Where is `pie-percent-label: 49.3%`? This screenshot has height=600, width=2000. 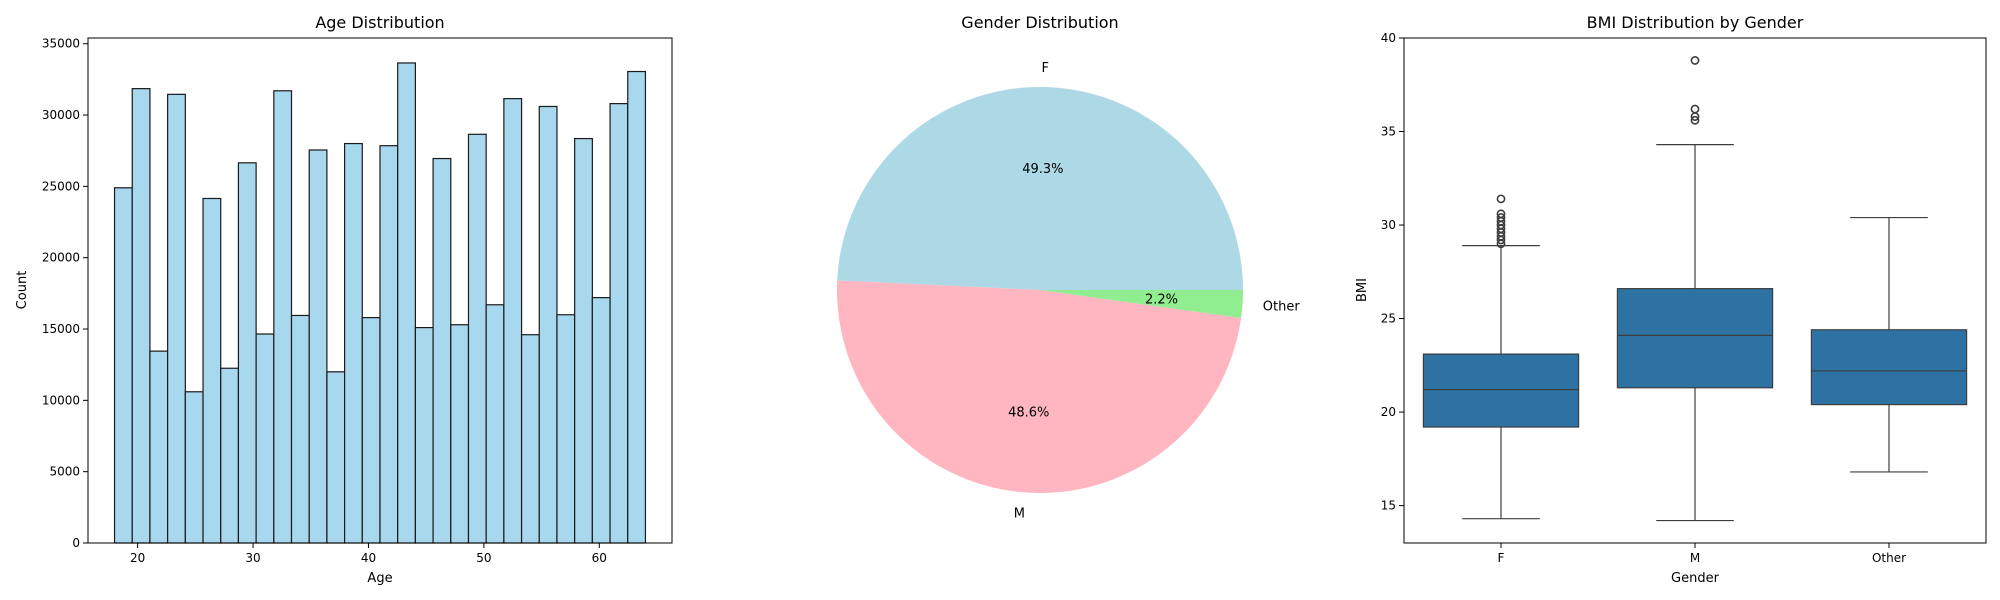 pie-percent-label: 49.3% is located at coordinates (1042, 169).